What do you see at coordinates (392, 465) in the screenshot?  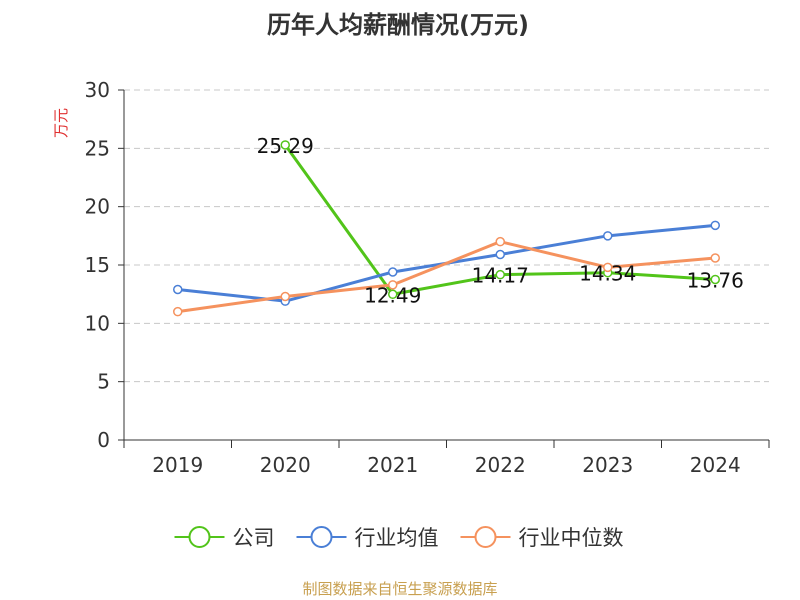 I see `x-tick-label: 2021` at bounding box center [392, 465].